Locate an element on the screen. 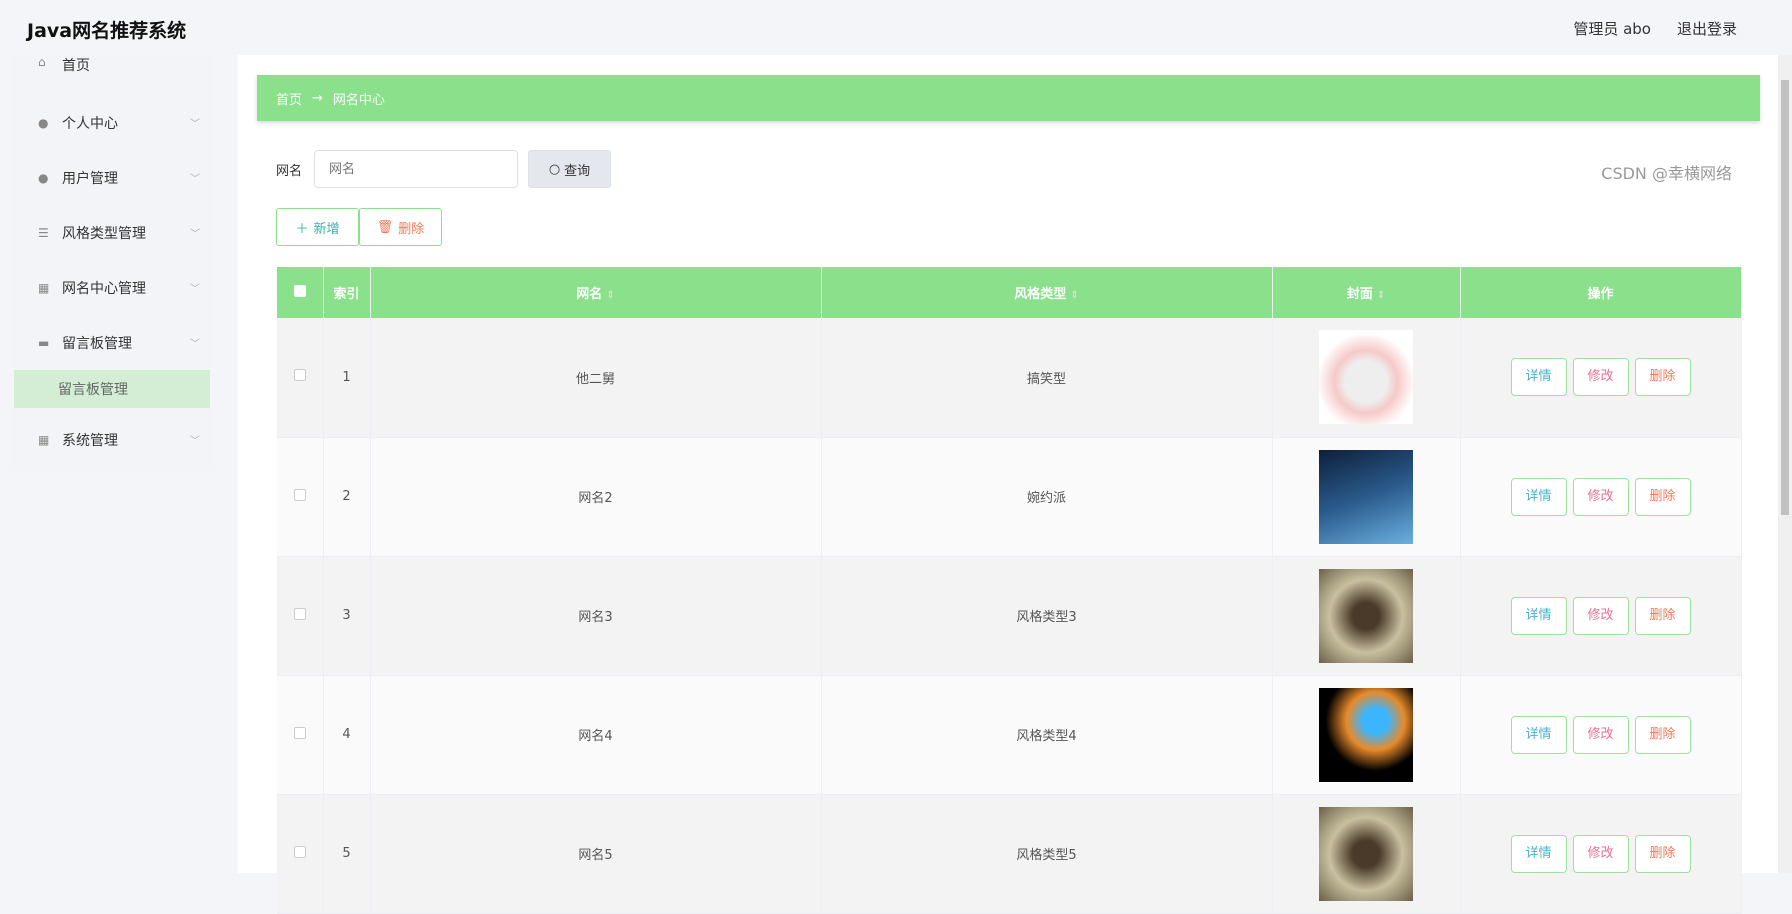 Image resolution: width=1792 pixels, height=914 pixels. add-label: 新增 is located at coordinates (326, 229).